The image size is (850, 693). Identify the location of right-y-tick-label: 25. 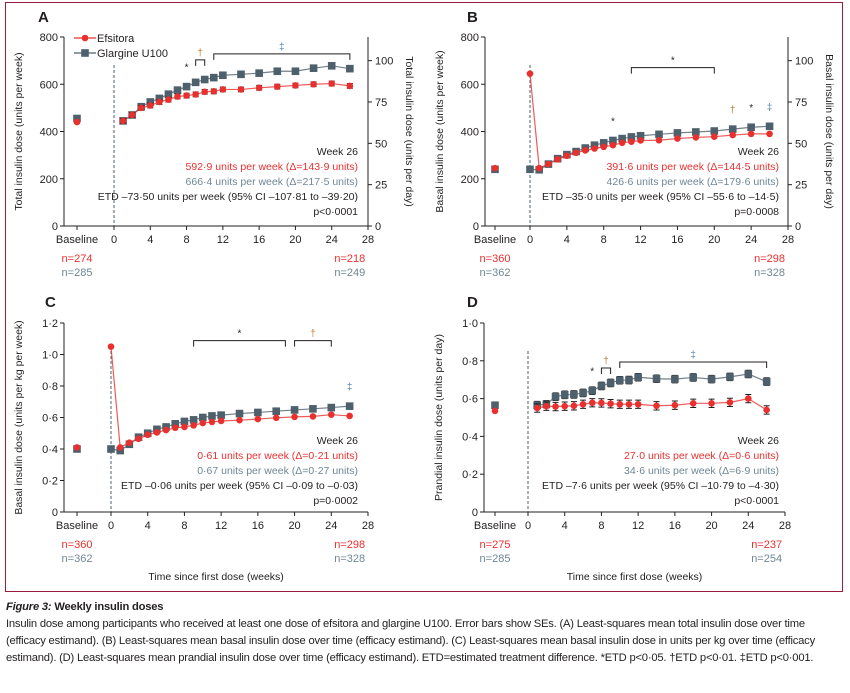
(801, 186).